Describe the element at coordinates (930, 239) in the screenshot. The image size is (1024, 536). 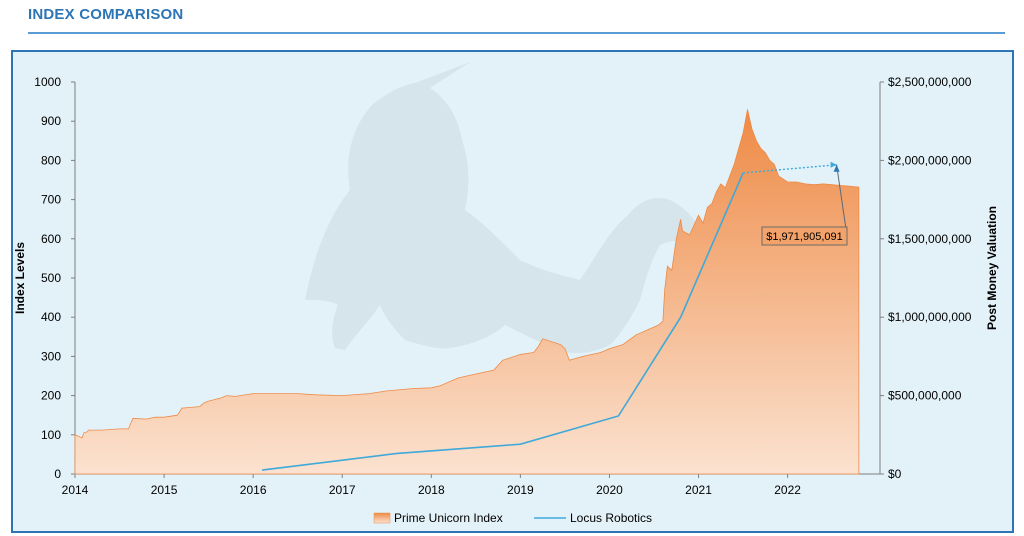
I see `y2-tick-label: $1,500,000,000` at that location.